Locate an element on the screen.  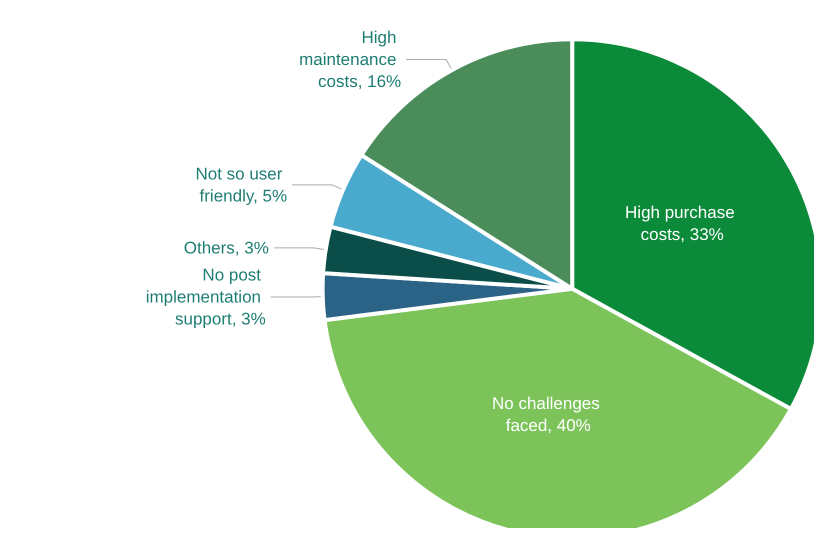
slice-label: No post implementation support, 3% is located at coordinates (206, 297).